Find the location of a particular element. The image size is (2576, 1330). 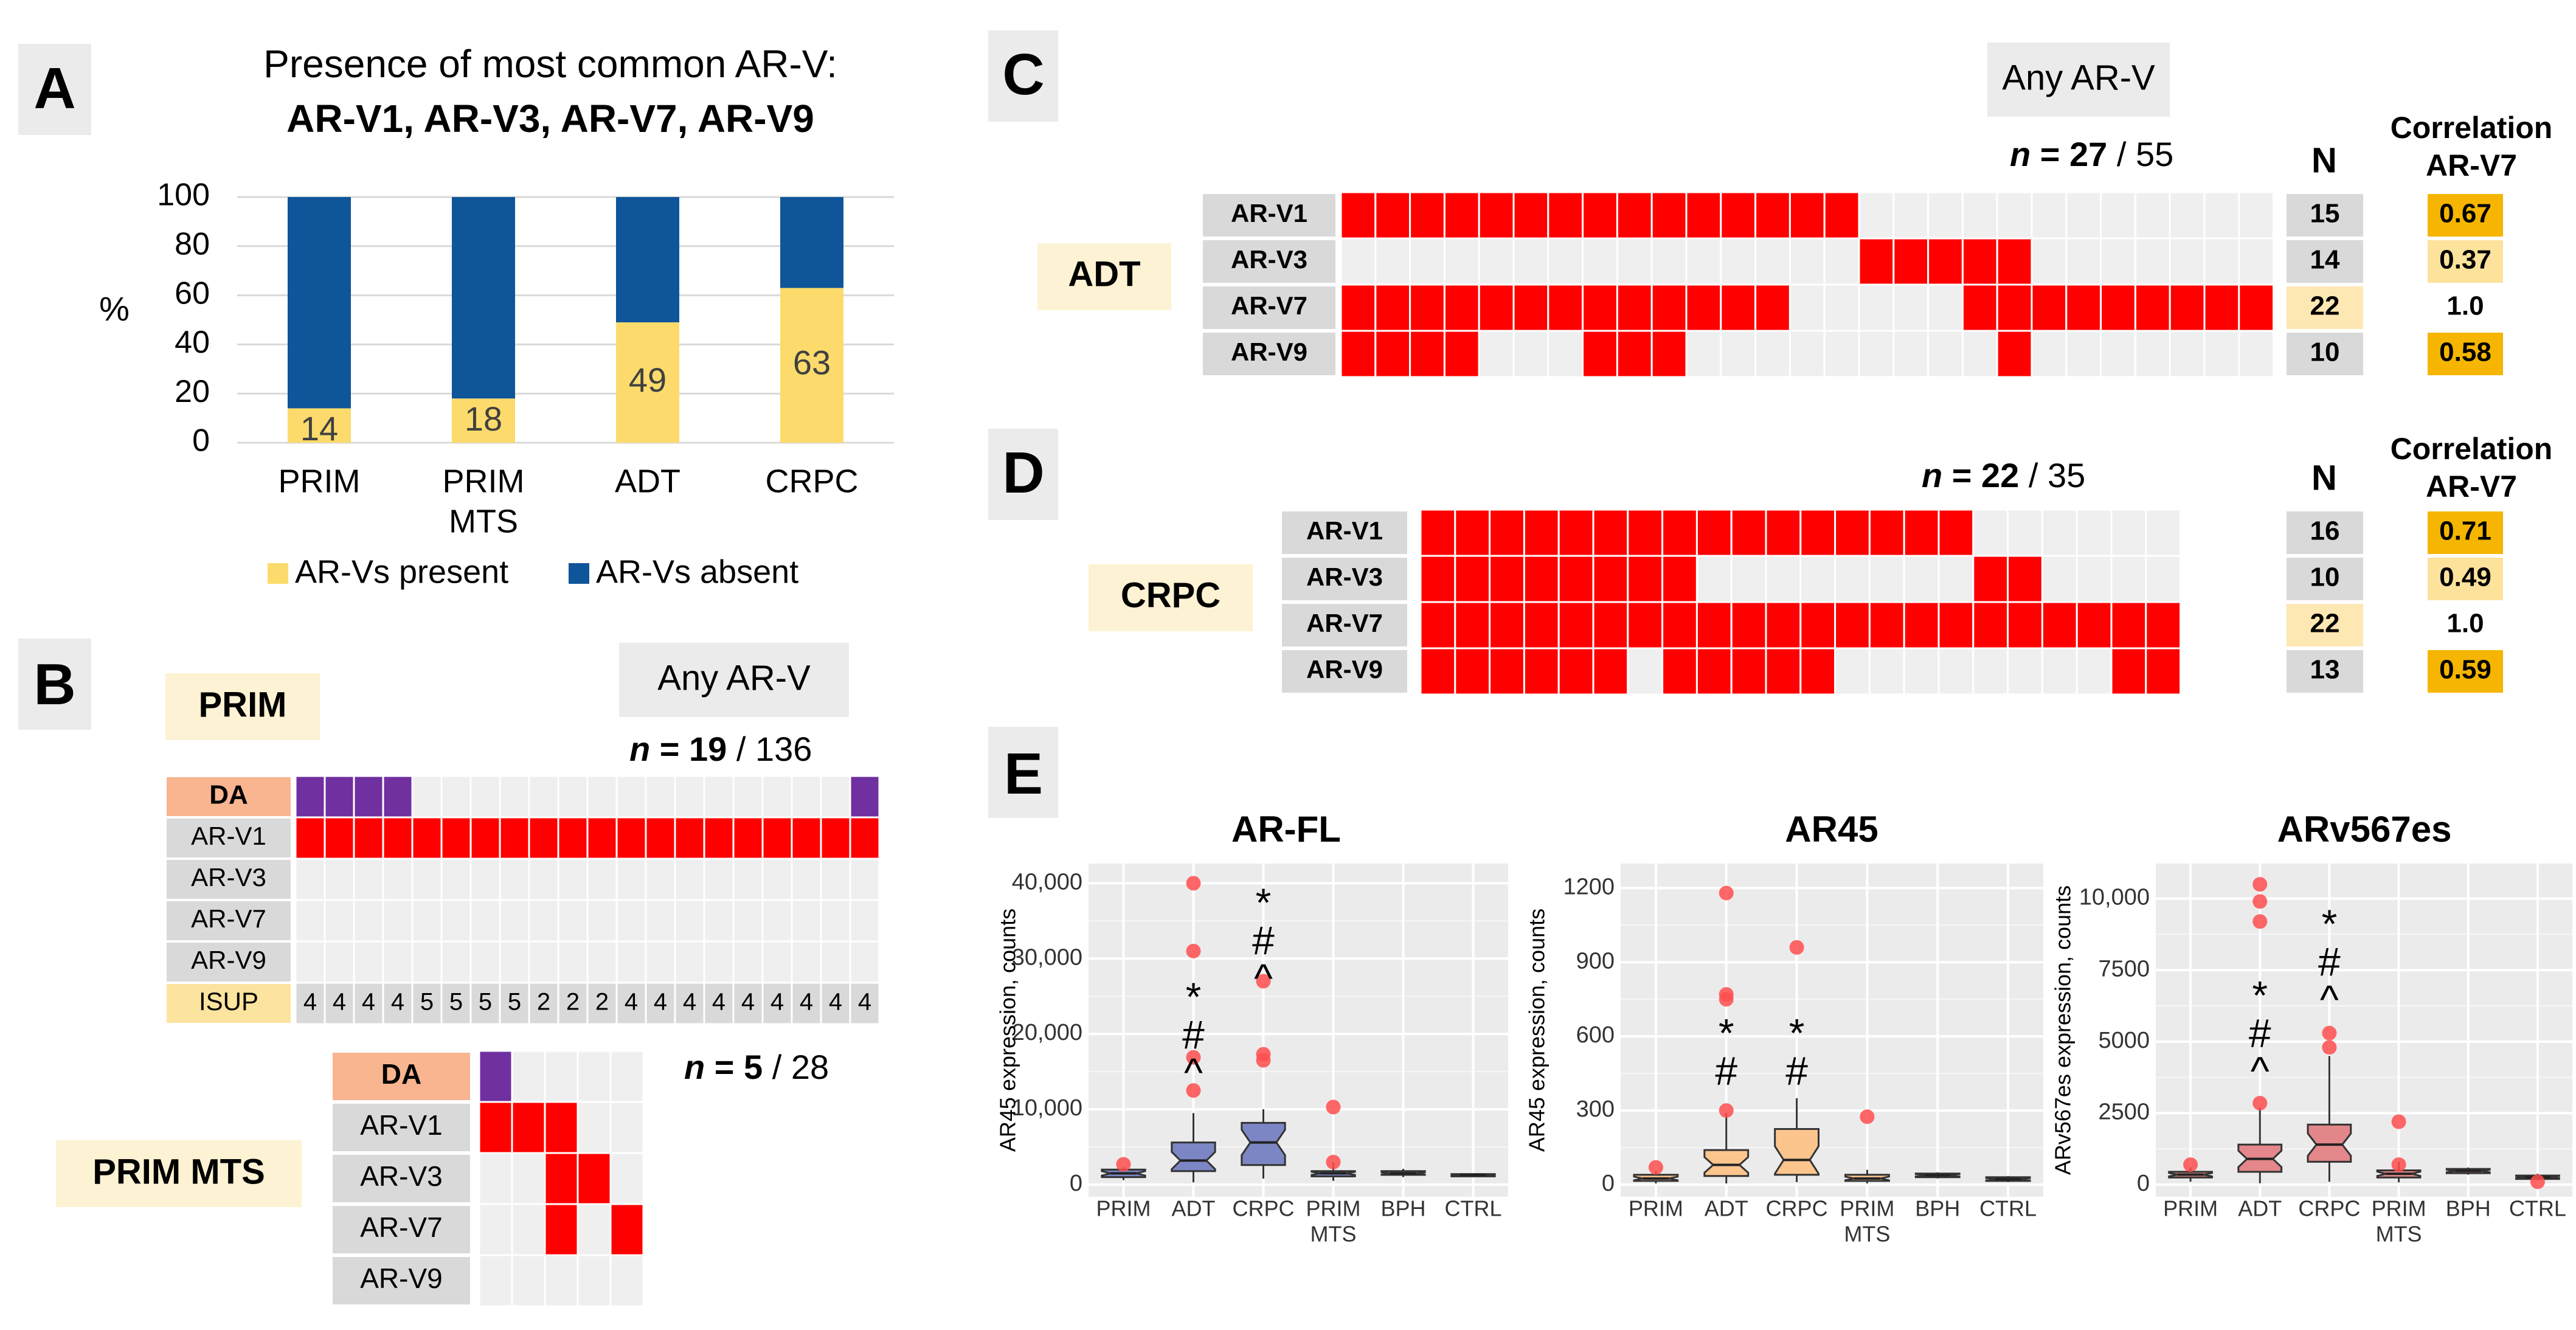

row-label: DA is located at coordinates (228, 795).